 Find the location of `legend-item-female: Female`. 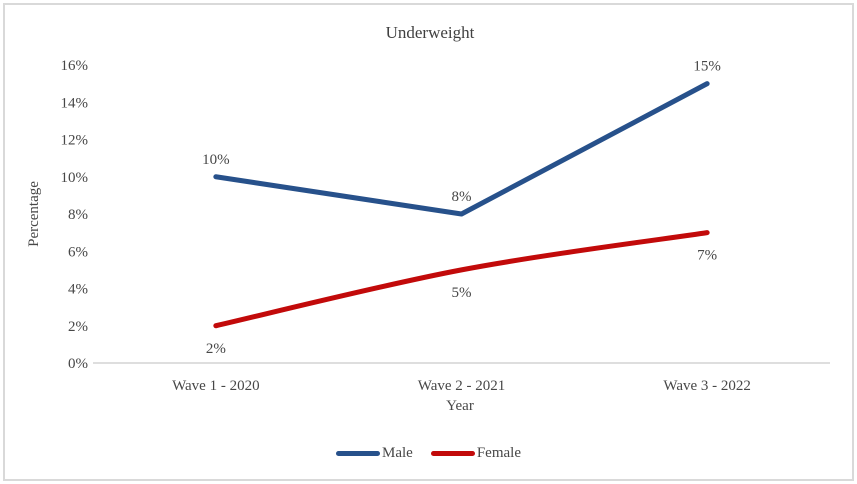

legend-item-female: Female is located at coordinates (475, 452).